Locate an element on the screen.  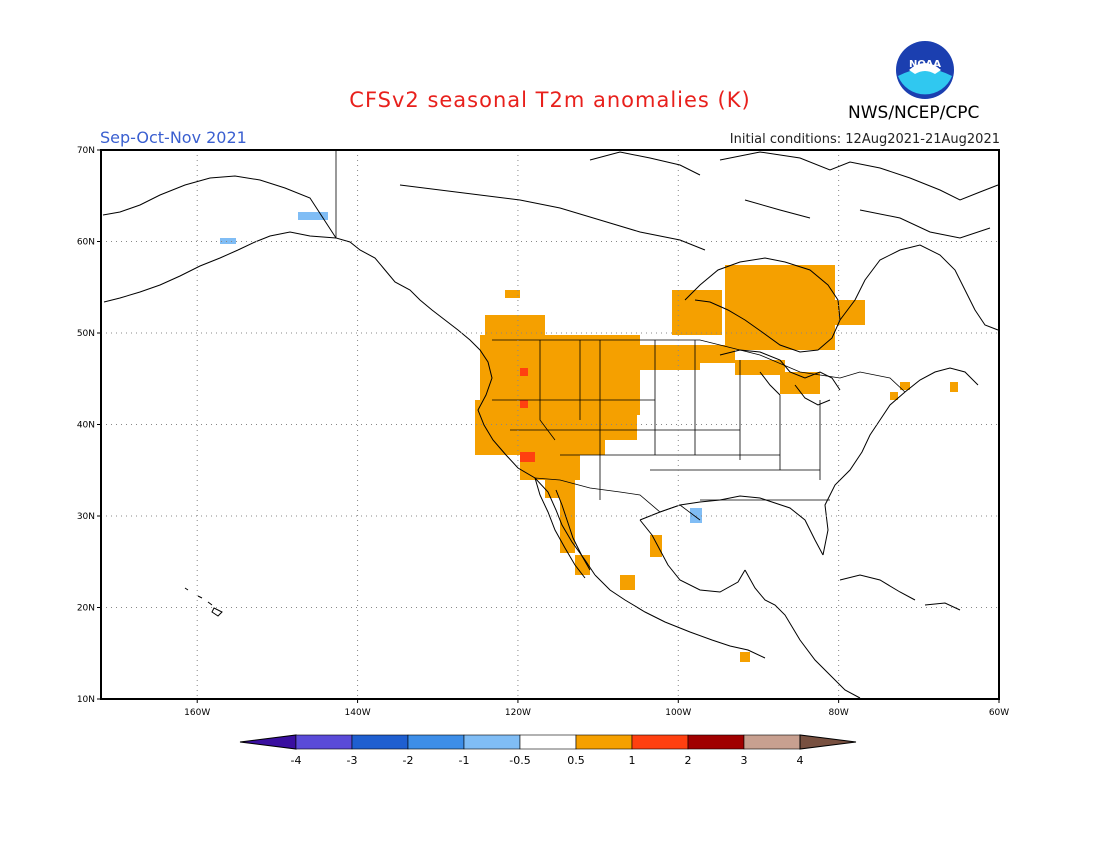
lat-tick-label: 70N is located at coordinates (86, 151).